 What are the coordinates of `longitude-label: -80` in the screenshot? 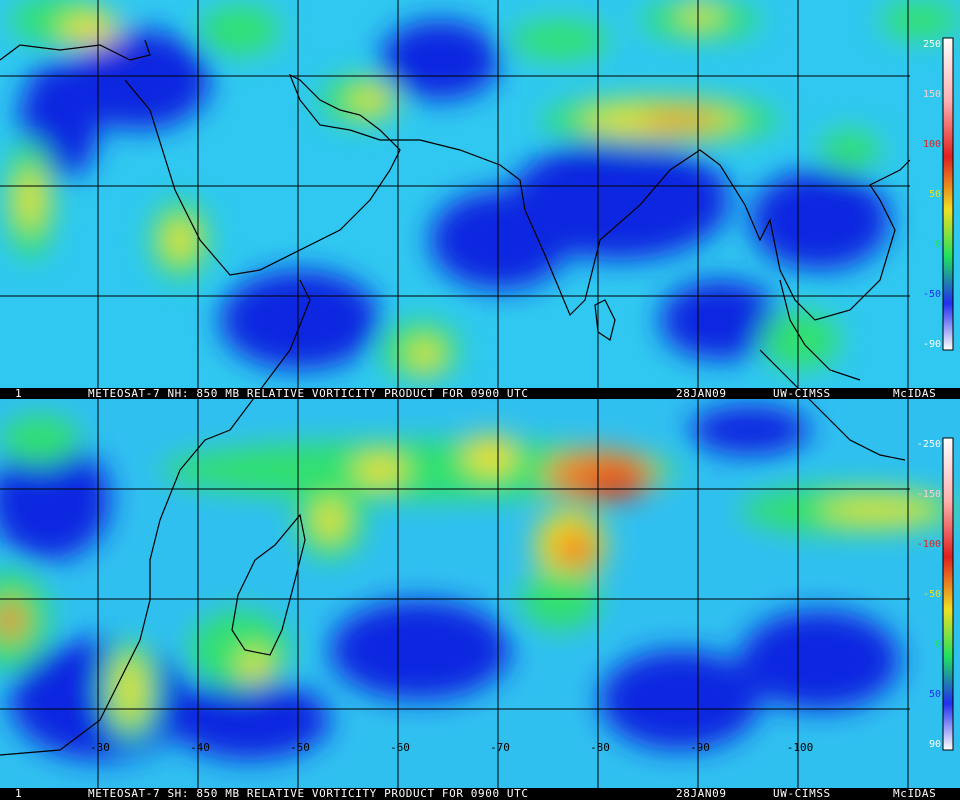 It's located at (600, 747).